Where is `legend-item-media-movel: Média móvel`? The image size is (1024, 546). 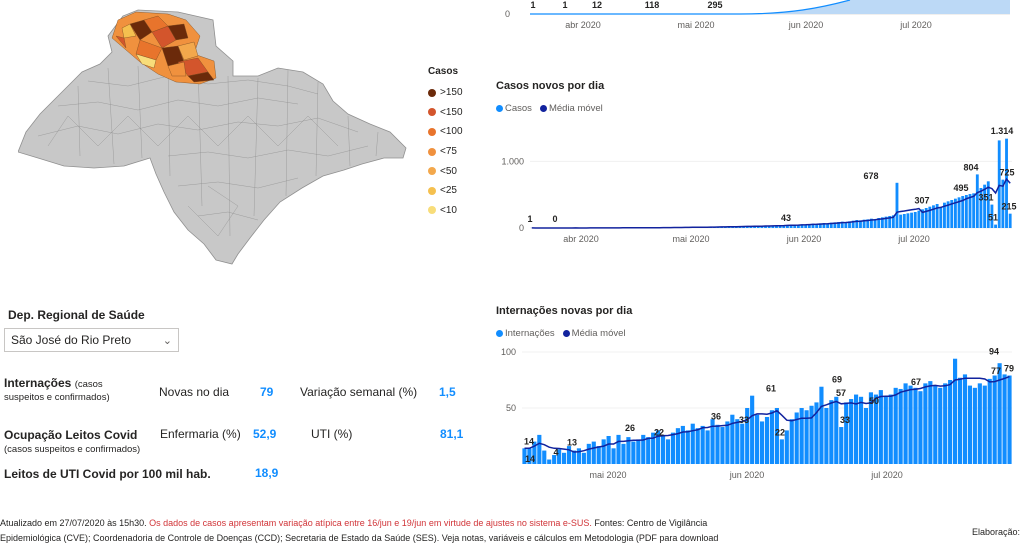 legend-item-media-movel: Média móvel is located at coordinates (571, 108).